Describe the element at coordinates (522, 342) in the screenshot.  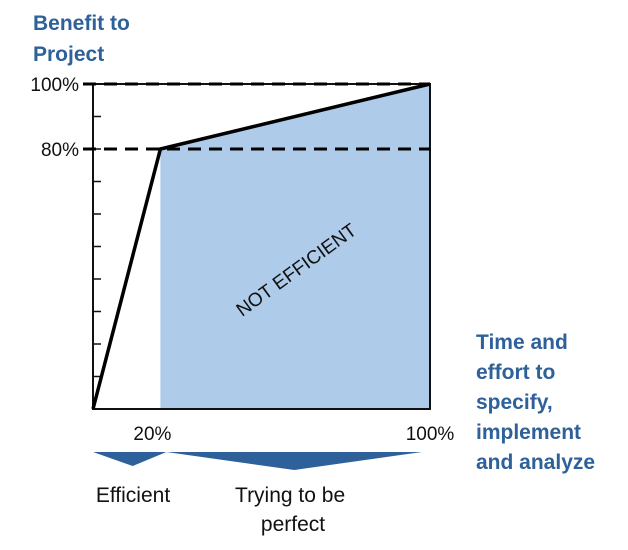
I see `x-axis-label-line-1: Time and` at that location.